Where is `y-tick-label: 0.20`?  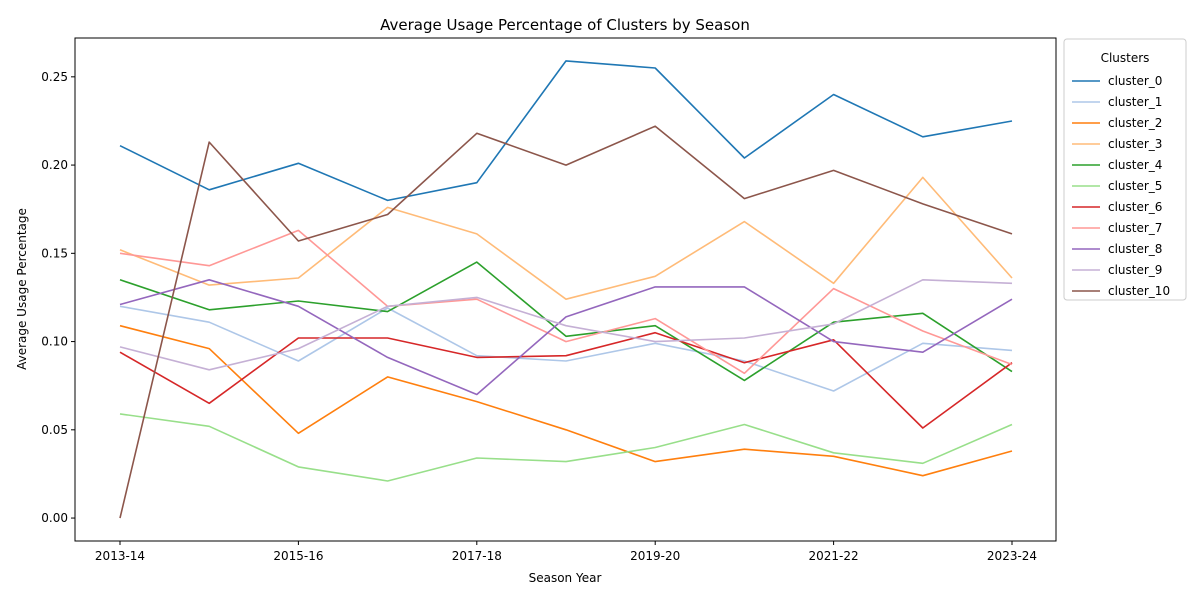
y-tick-label: 0.20 is located at coordinates (54, 165).